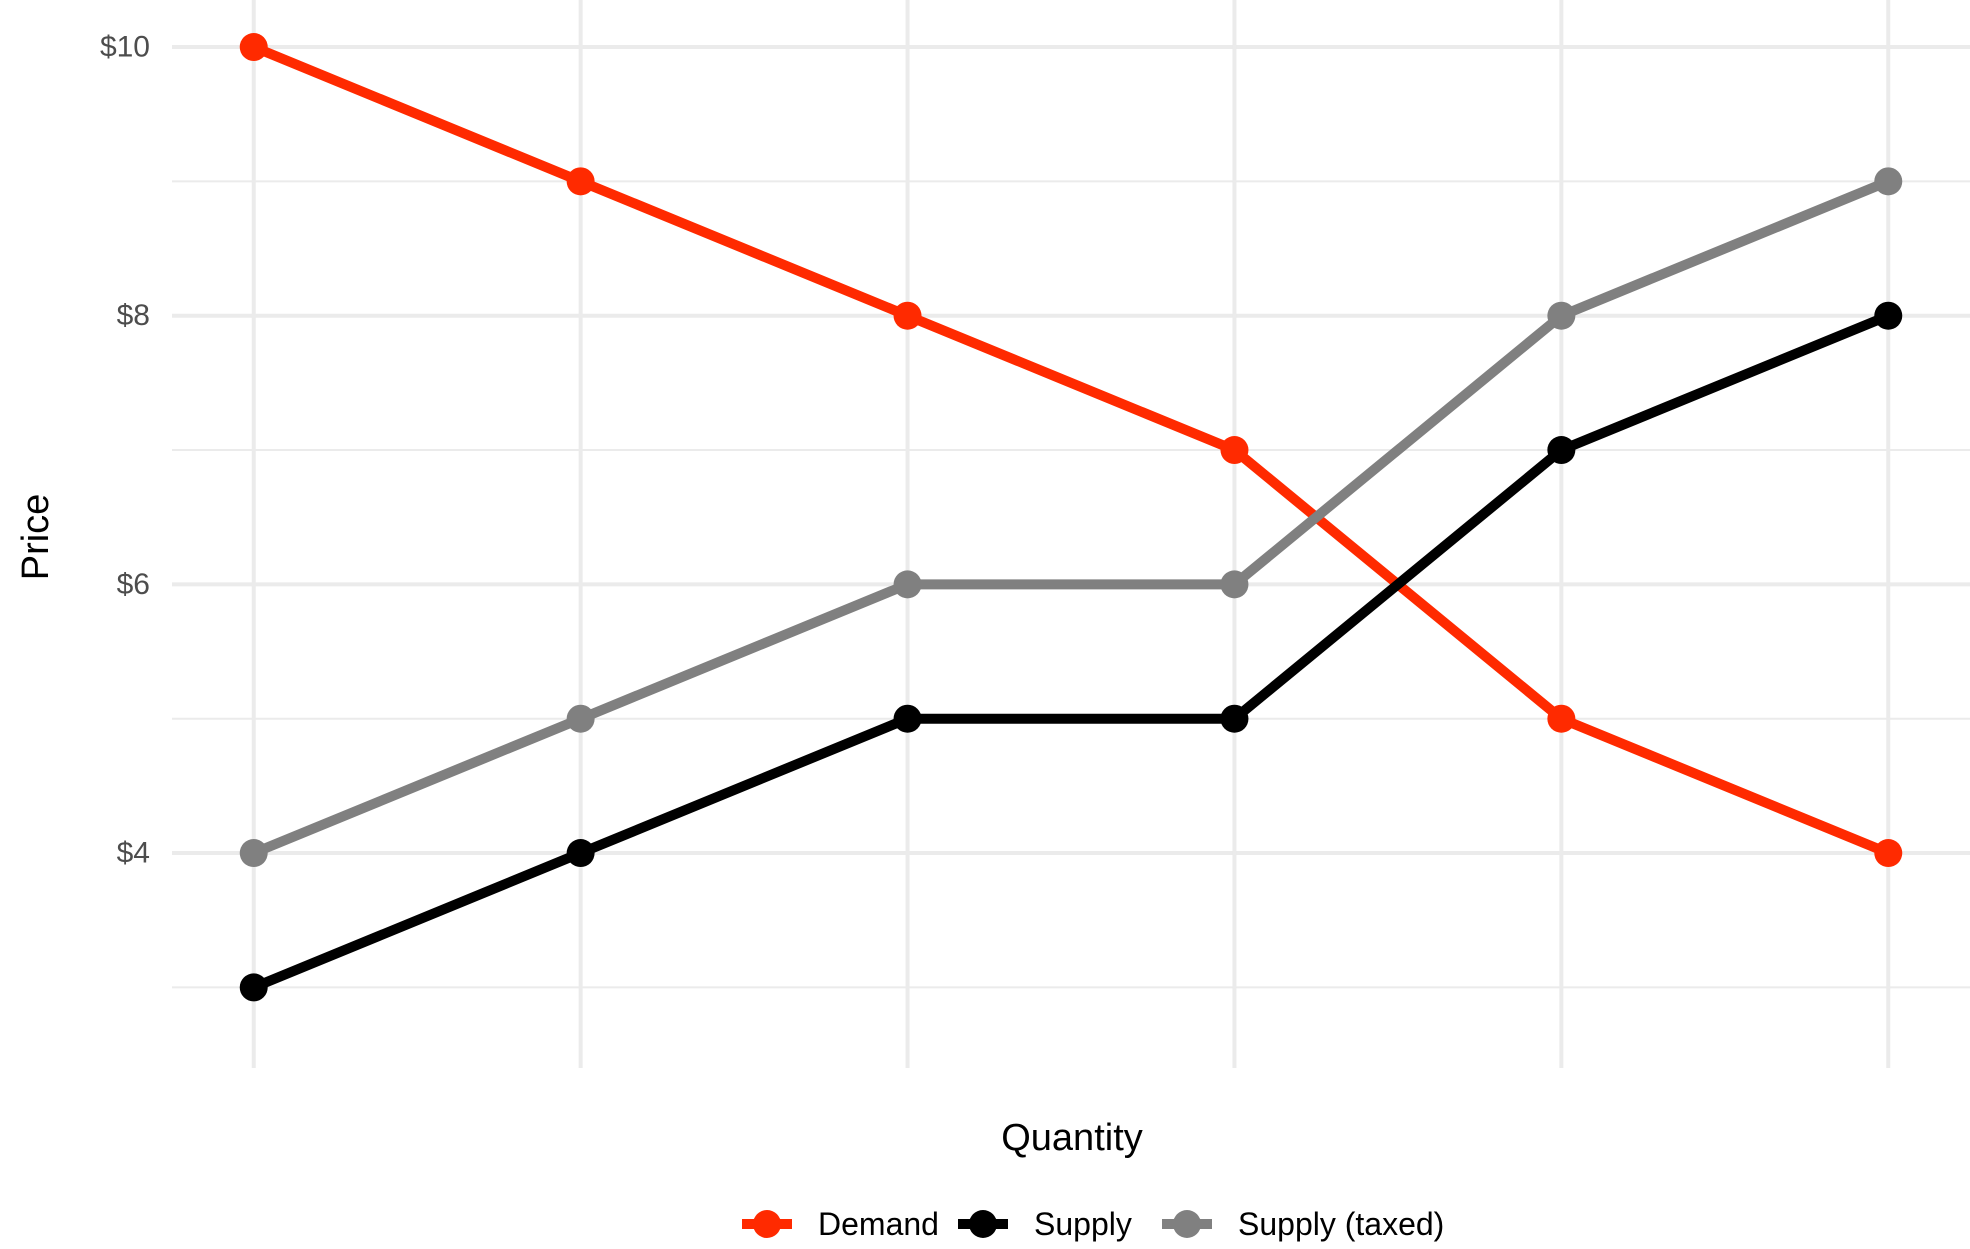 The height and width of the screenshot is (1249, 1970). I want to click on legend-label: Supply (taxed), so click(1341, 1224).